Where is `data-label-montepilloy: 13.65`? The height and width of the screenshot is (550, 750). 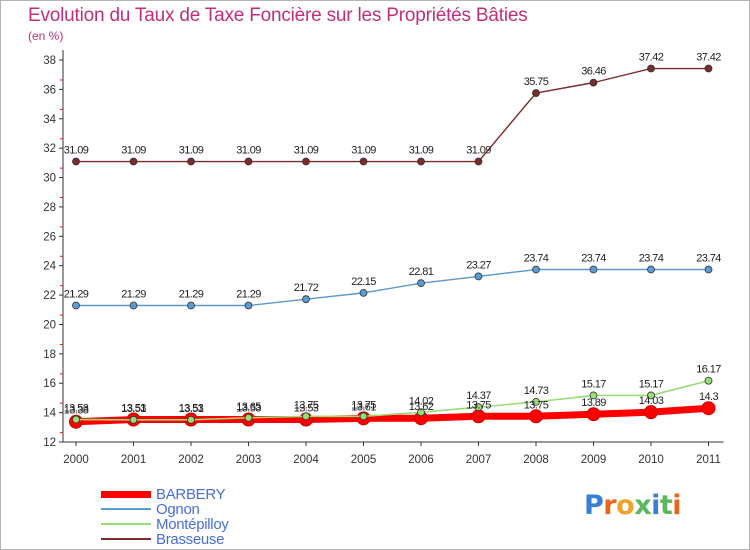
data-label-montepilloy: 13.65 is located at coordinates (248, 407).